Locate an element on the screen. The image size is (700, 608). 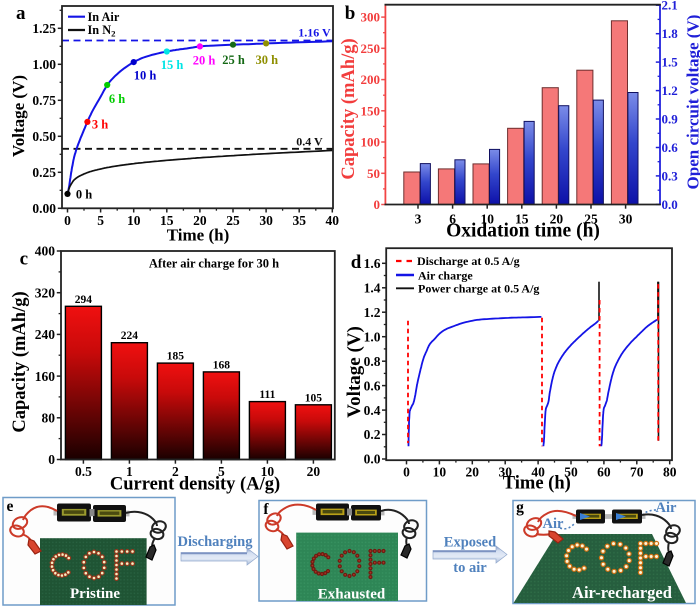
svg-text: 0.00 is located at coordinates (44, 208).